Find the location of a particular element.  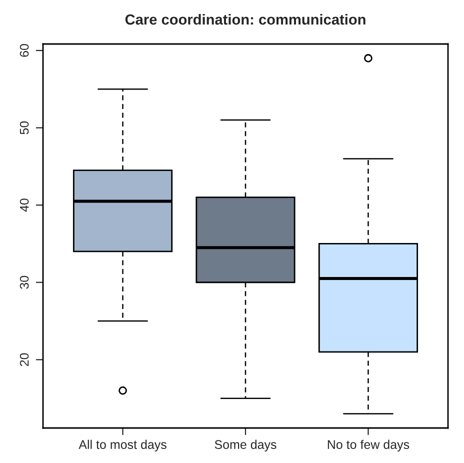

y-tick-label: 50 is located at coordinates (24, 127).